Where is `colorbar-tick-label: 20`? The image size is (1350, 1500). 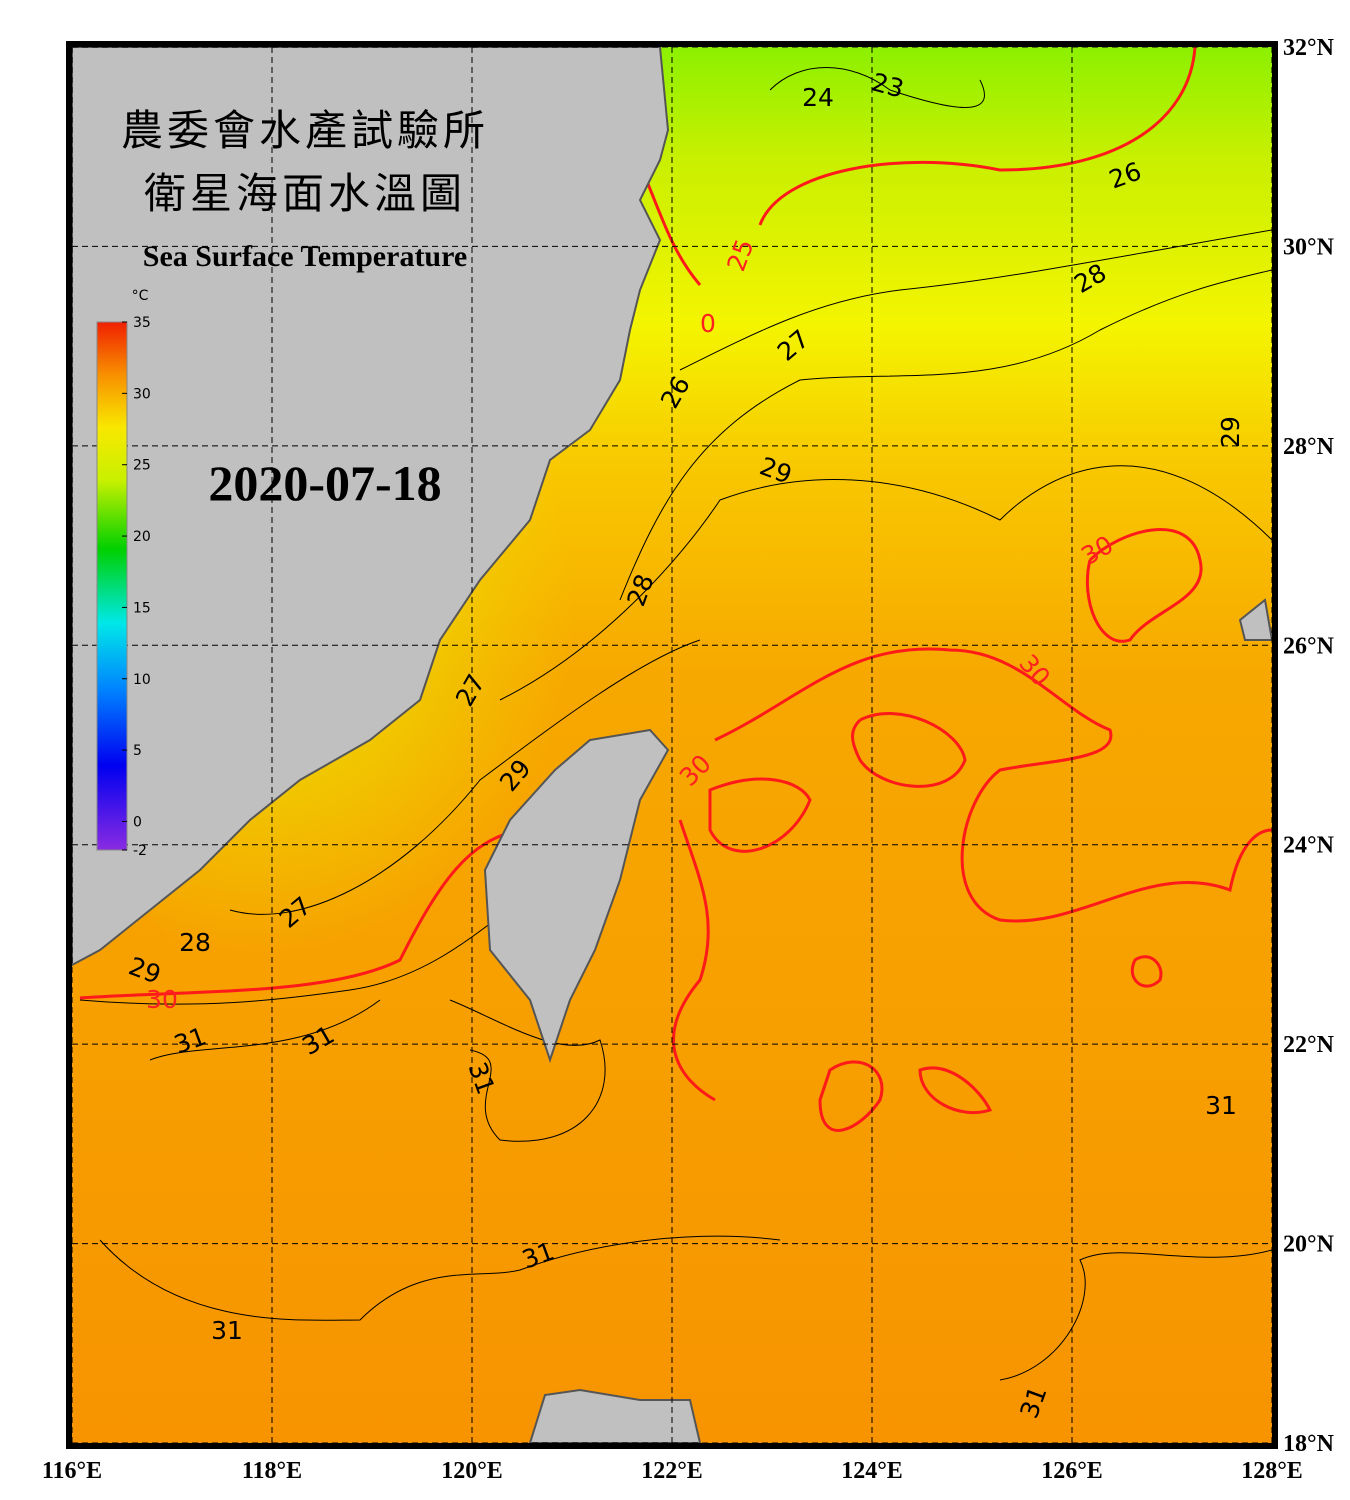 colorbar-tick-label: 20 is located at coordinates (142, 537).